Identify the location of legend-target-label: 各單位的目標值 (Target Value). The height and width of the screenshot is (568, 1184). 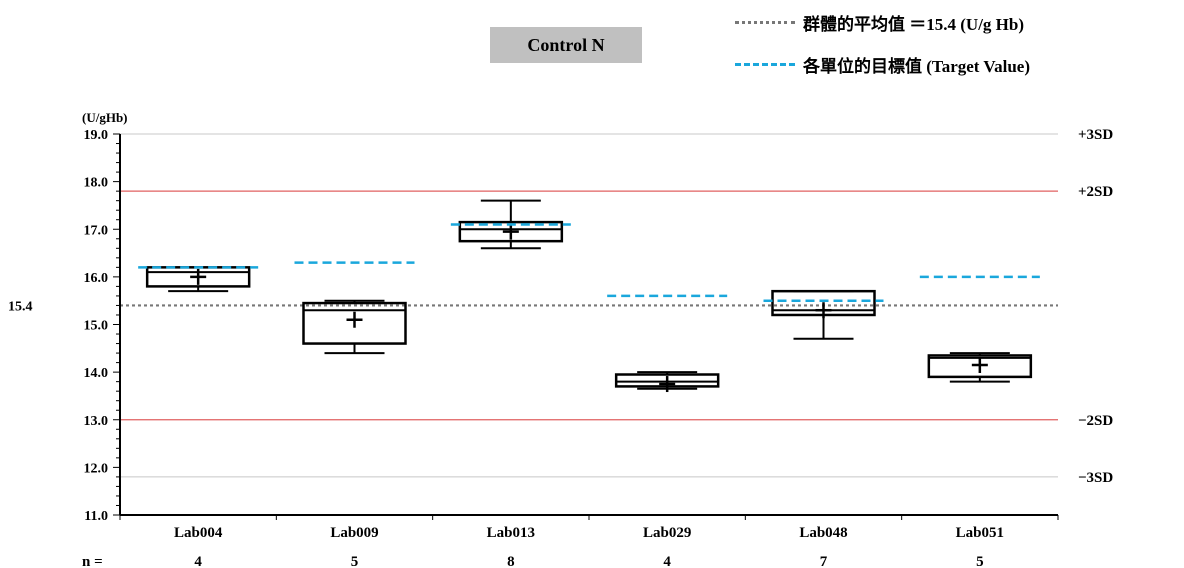
(916, 66).